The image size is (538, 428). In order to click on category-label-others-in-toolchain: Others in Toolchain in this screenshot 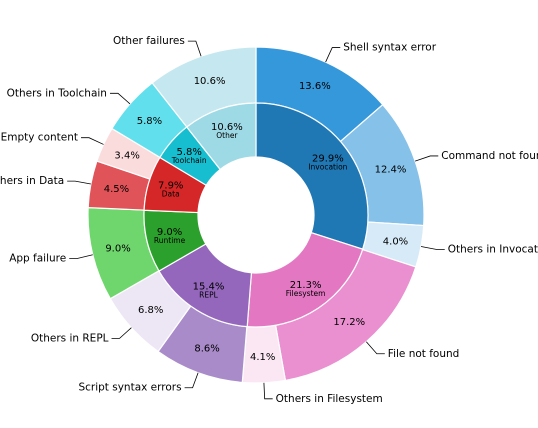, I will do `click(57, 93)`.